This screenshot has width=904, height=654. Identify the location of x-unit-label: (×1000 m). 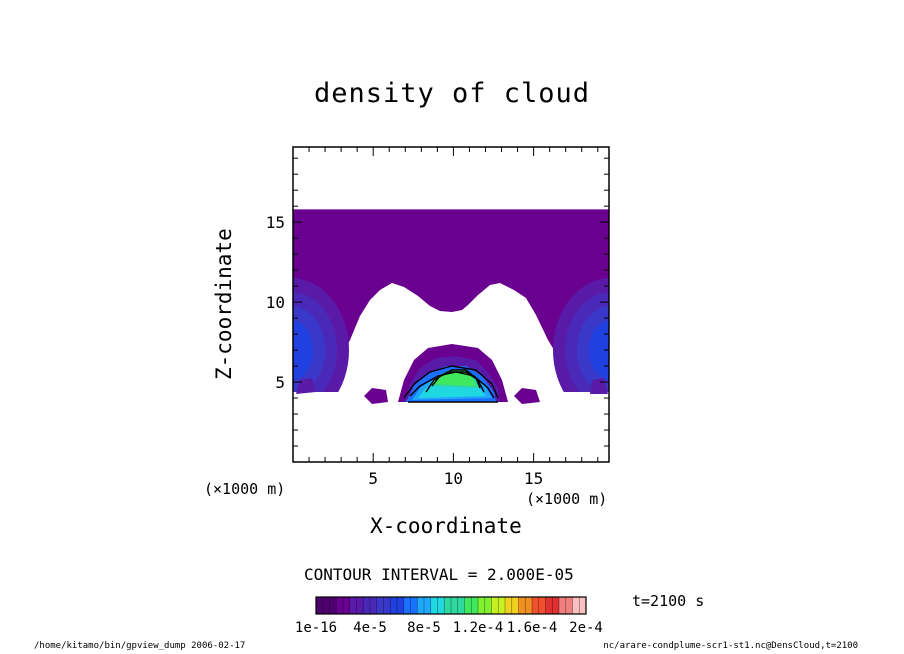
(245, 489).